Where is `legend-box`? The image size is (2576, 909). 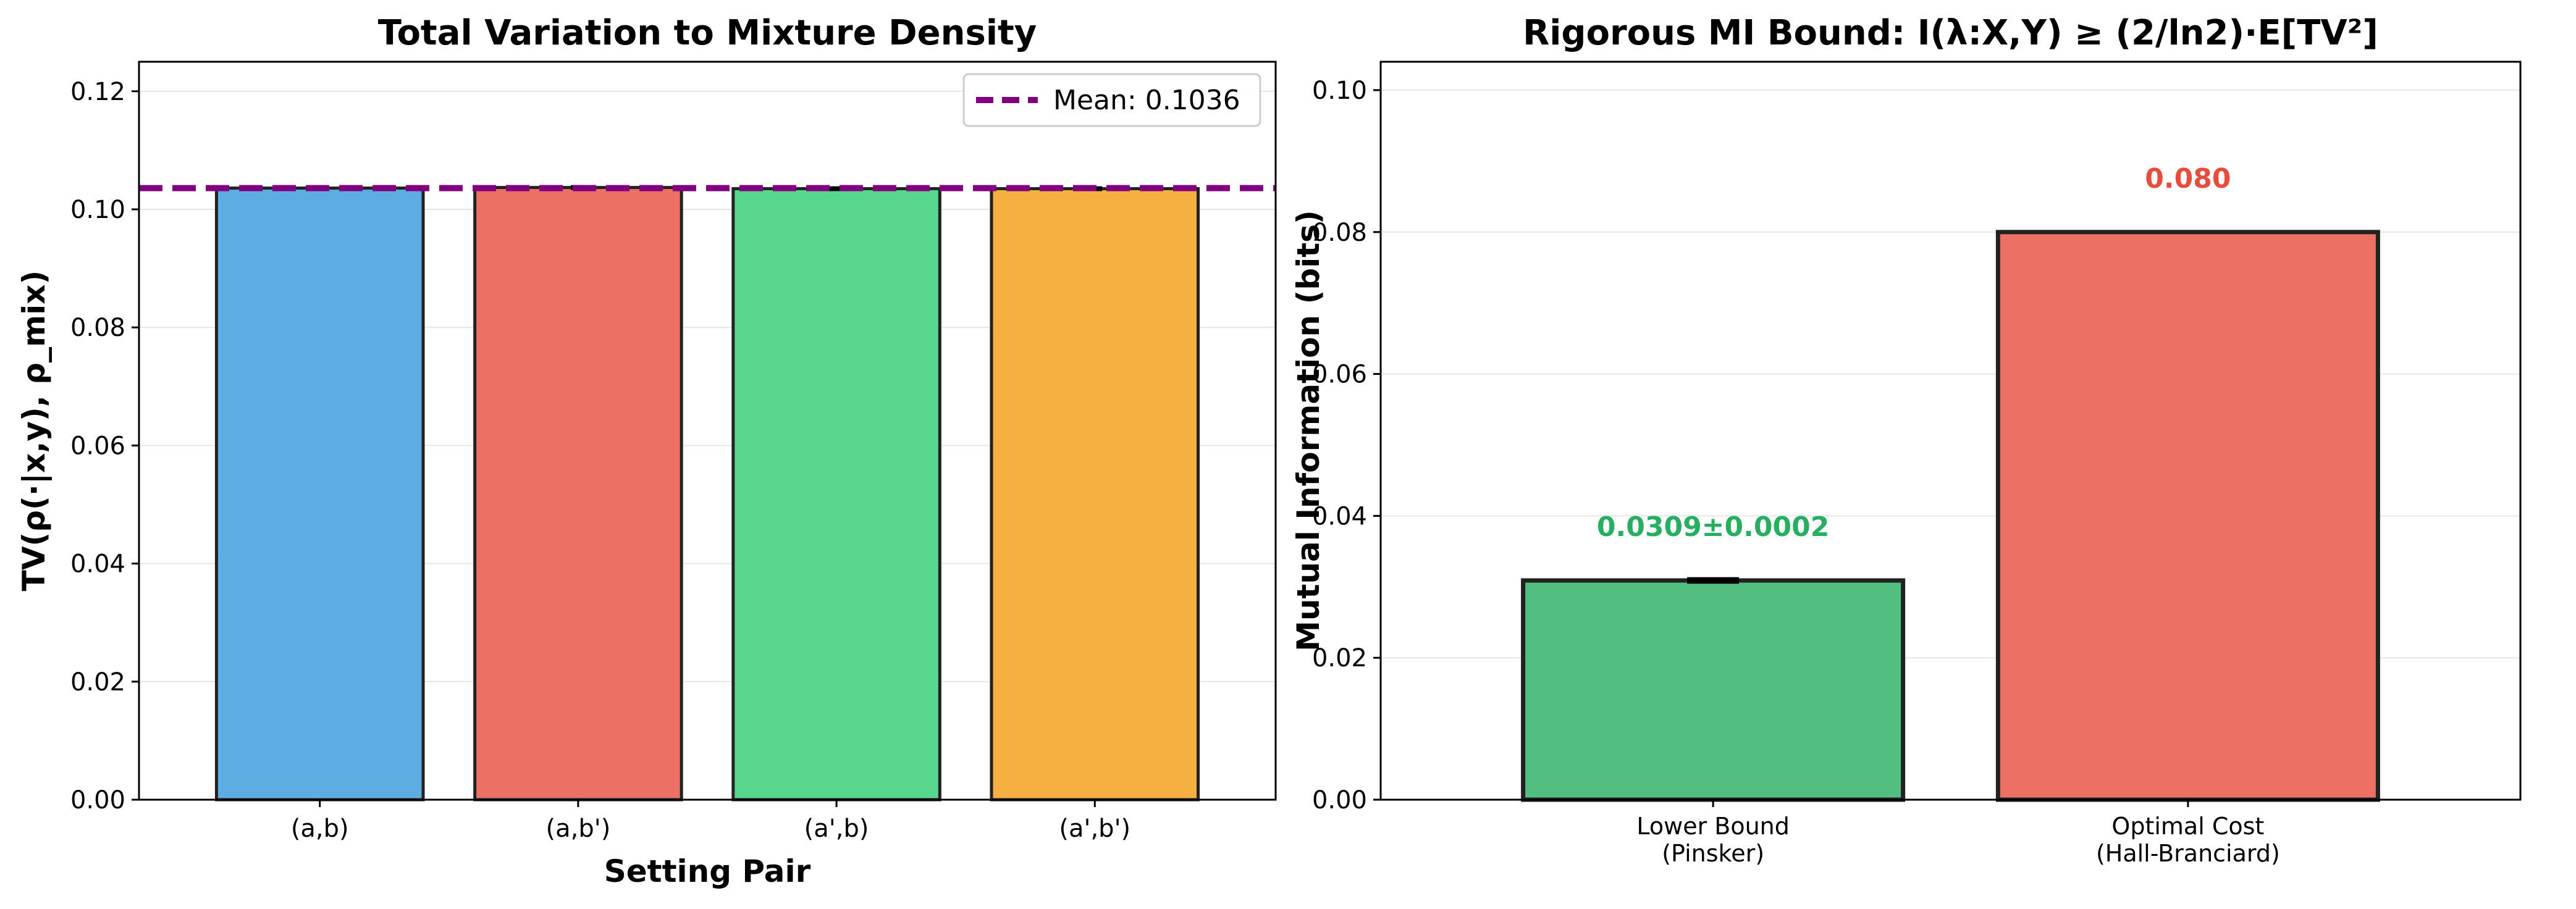 legend-box is located at coordinates (1111, 100).